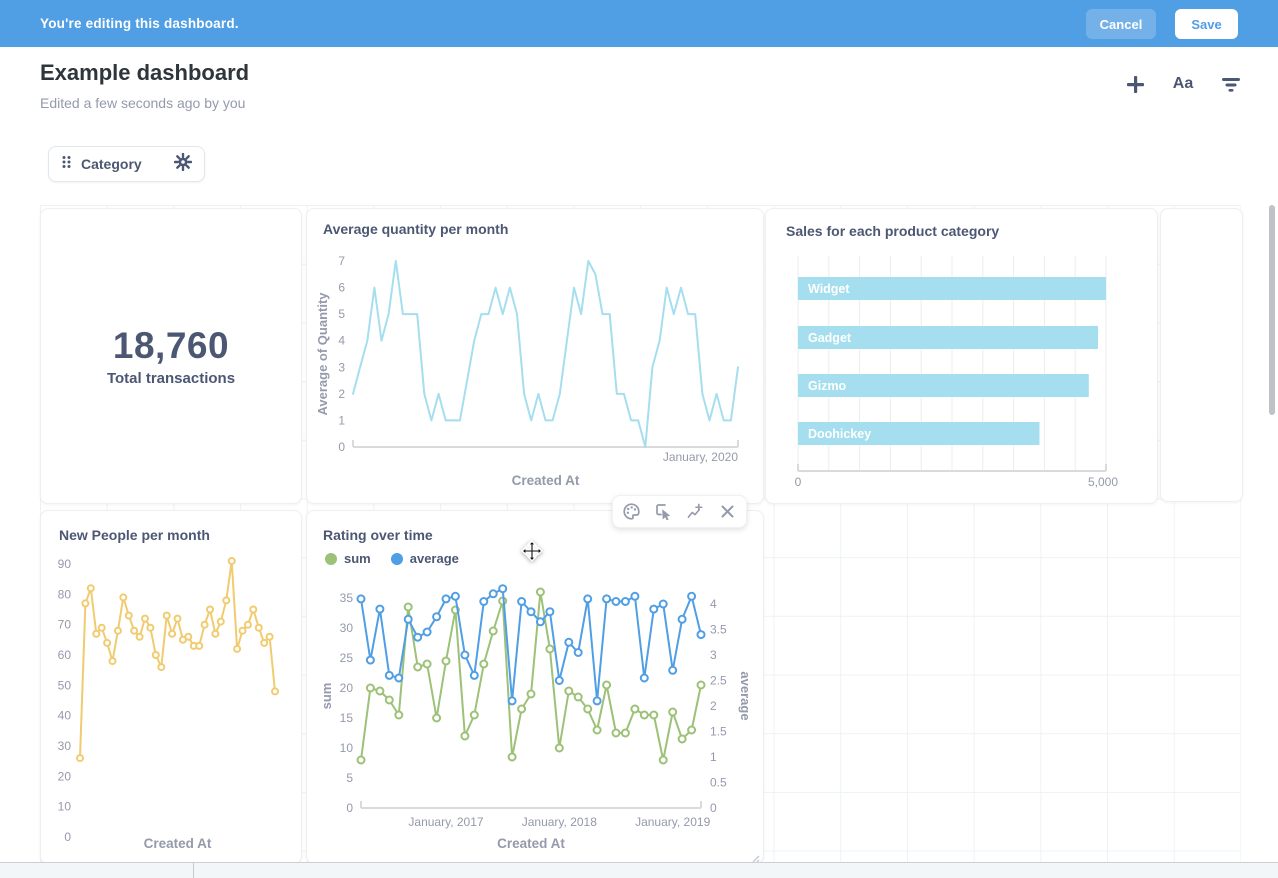 The height and width of the screenshot is (878, 1278). What do you see at coordinates (639, 870) in the screenshot?
I see `bottom-strip` at bounding box center [639, 870].